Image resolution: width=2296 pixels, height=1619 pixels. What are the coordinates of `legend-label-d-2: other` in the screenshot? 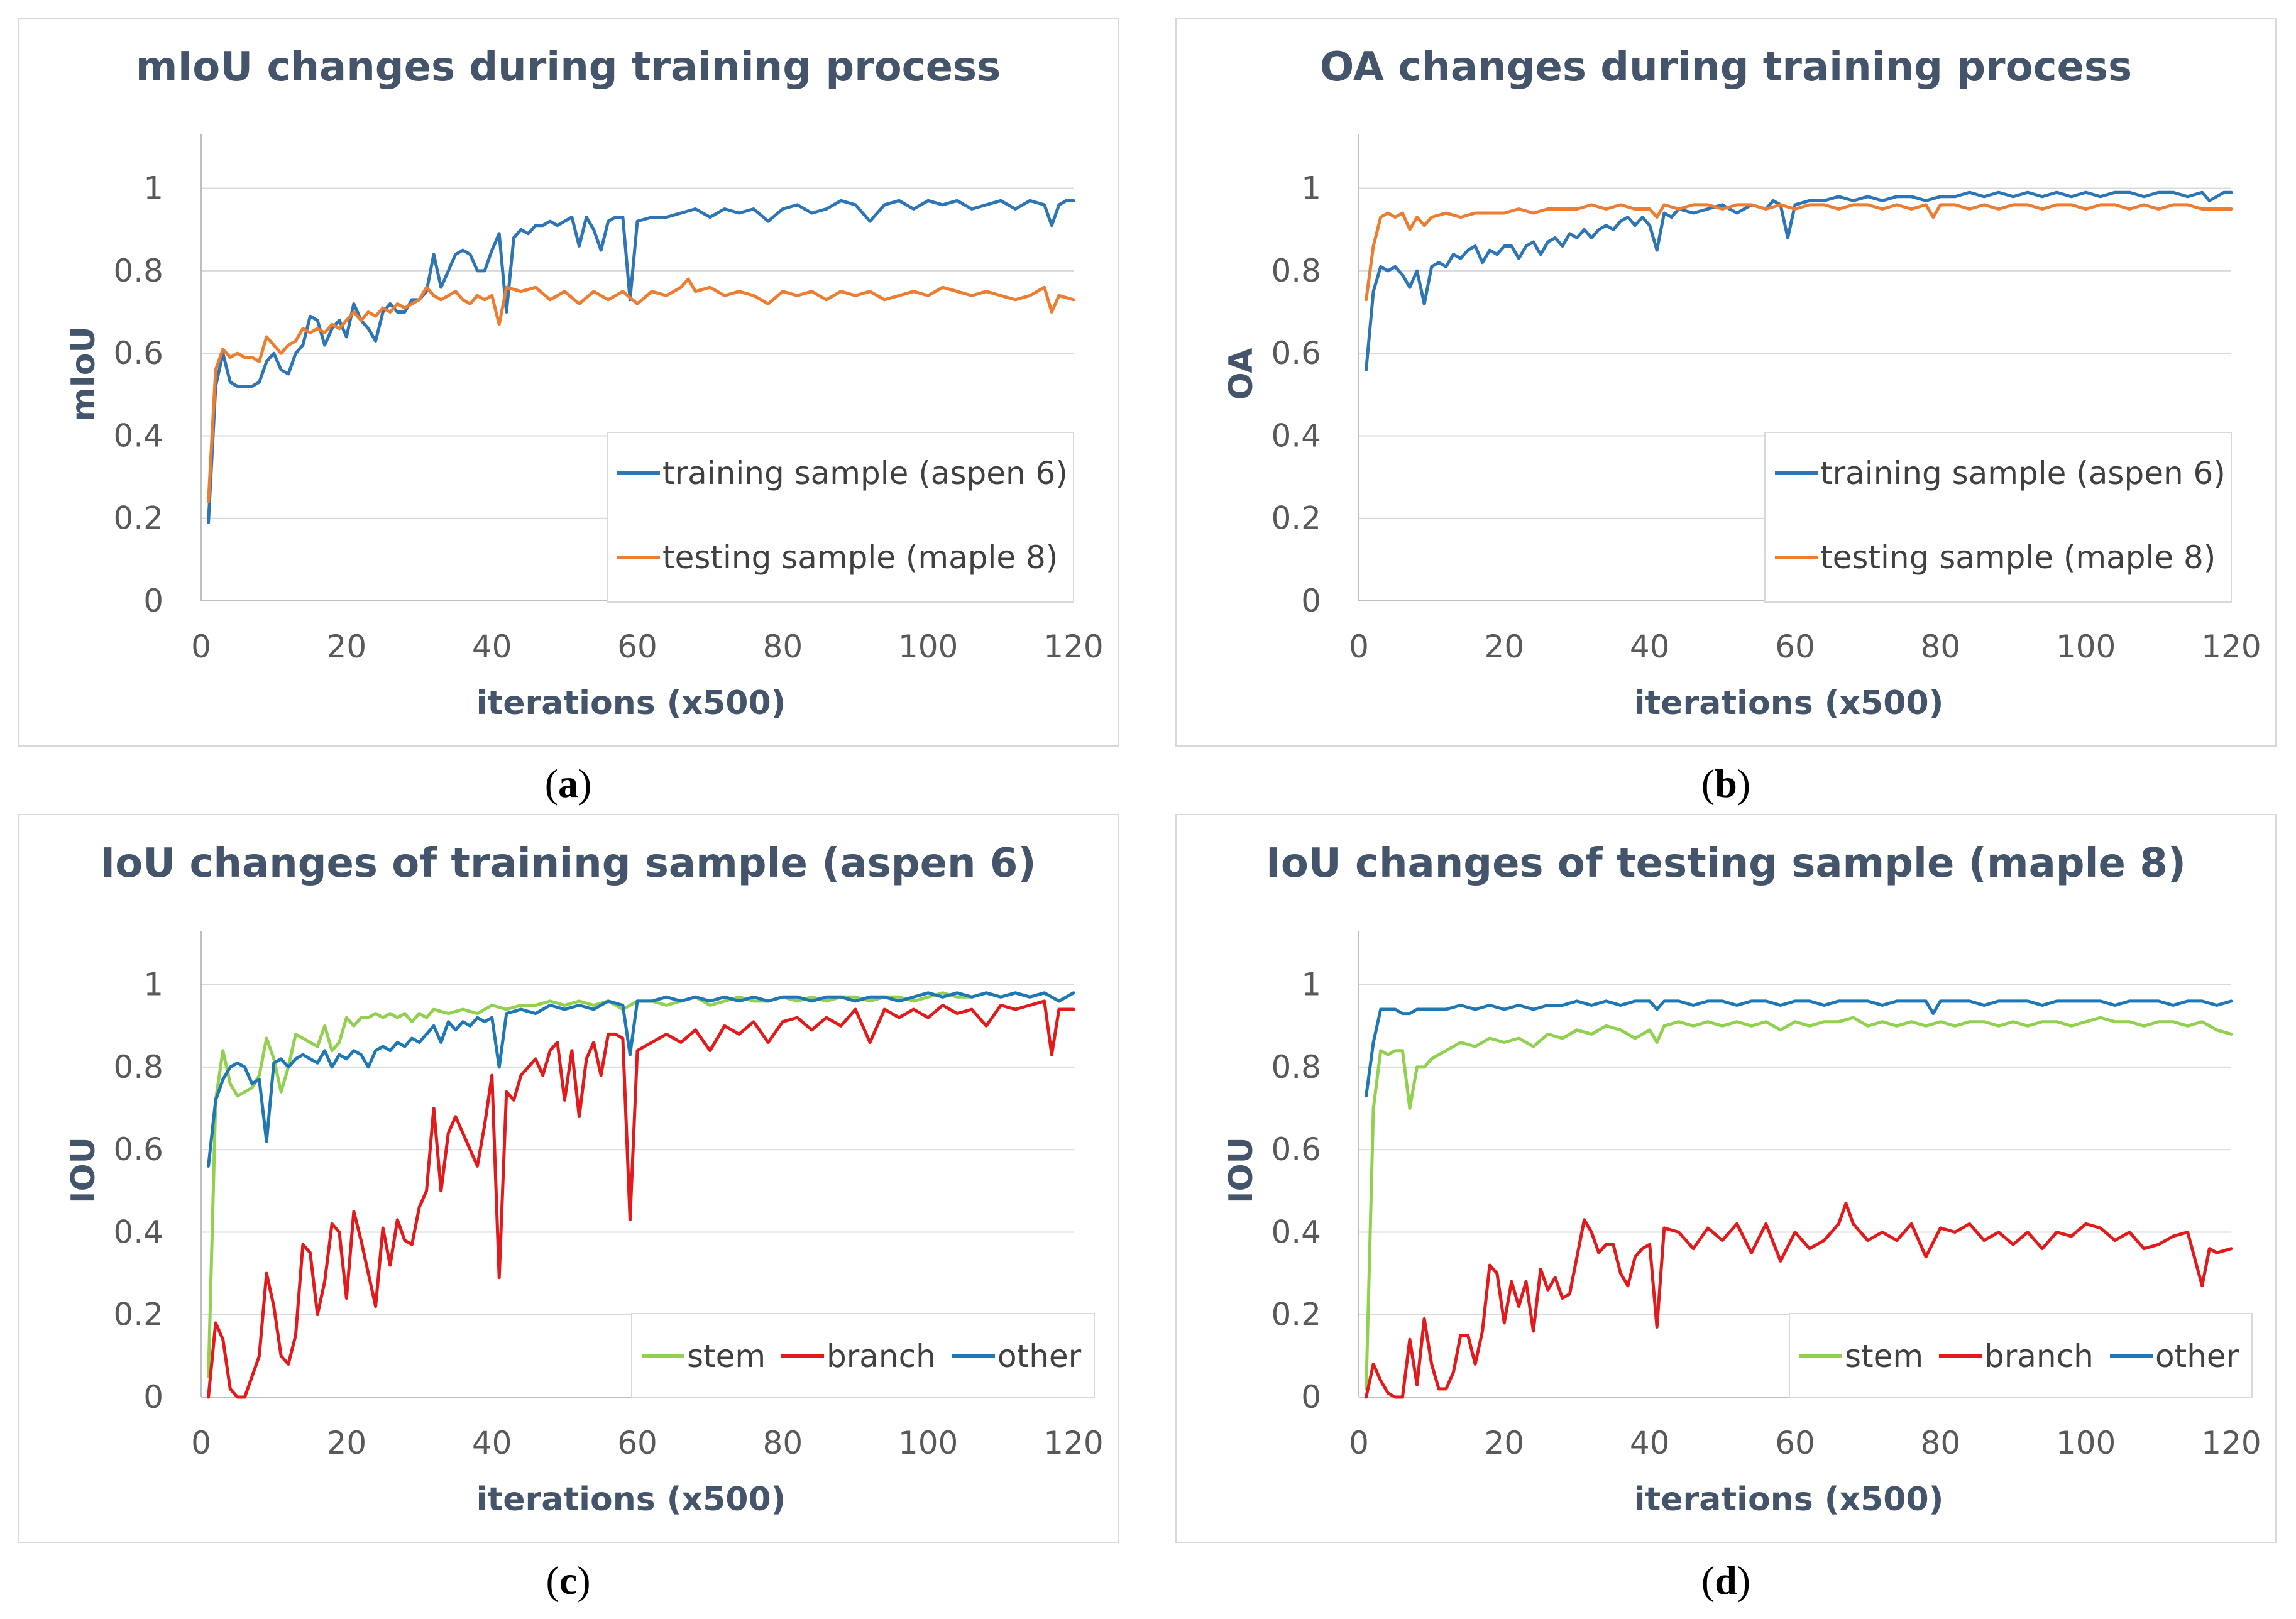 It's located at (2197, 1357).